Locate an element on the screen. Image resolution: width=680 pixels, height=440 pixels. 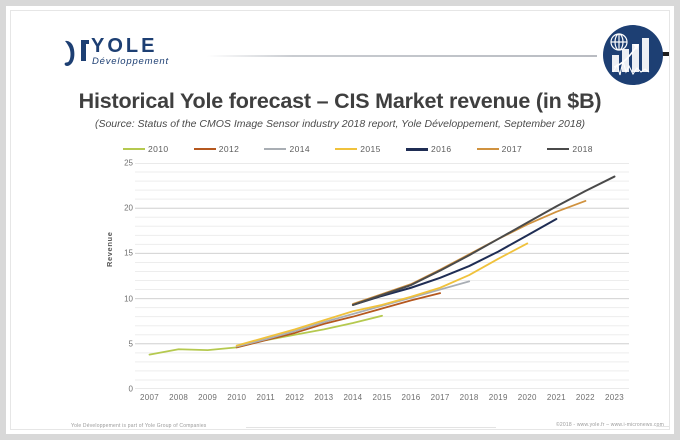
x-axis-tick-label: 2007 is located at coordinates (150, 397).